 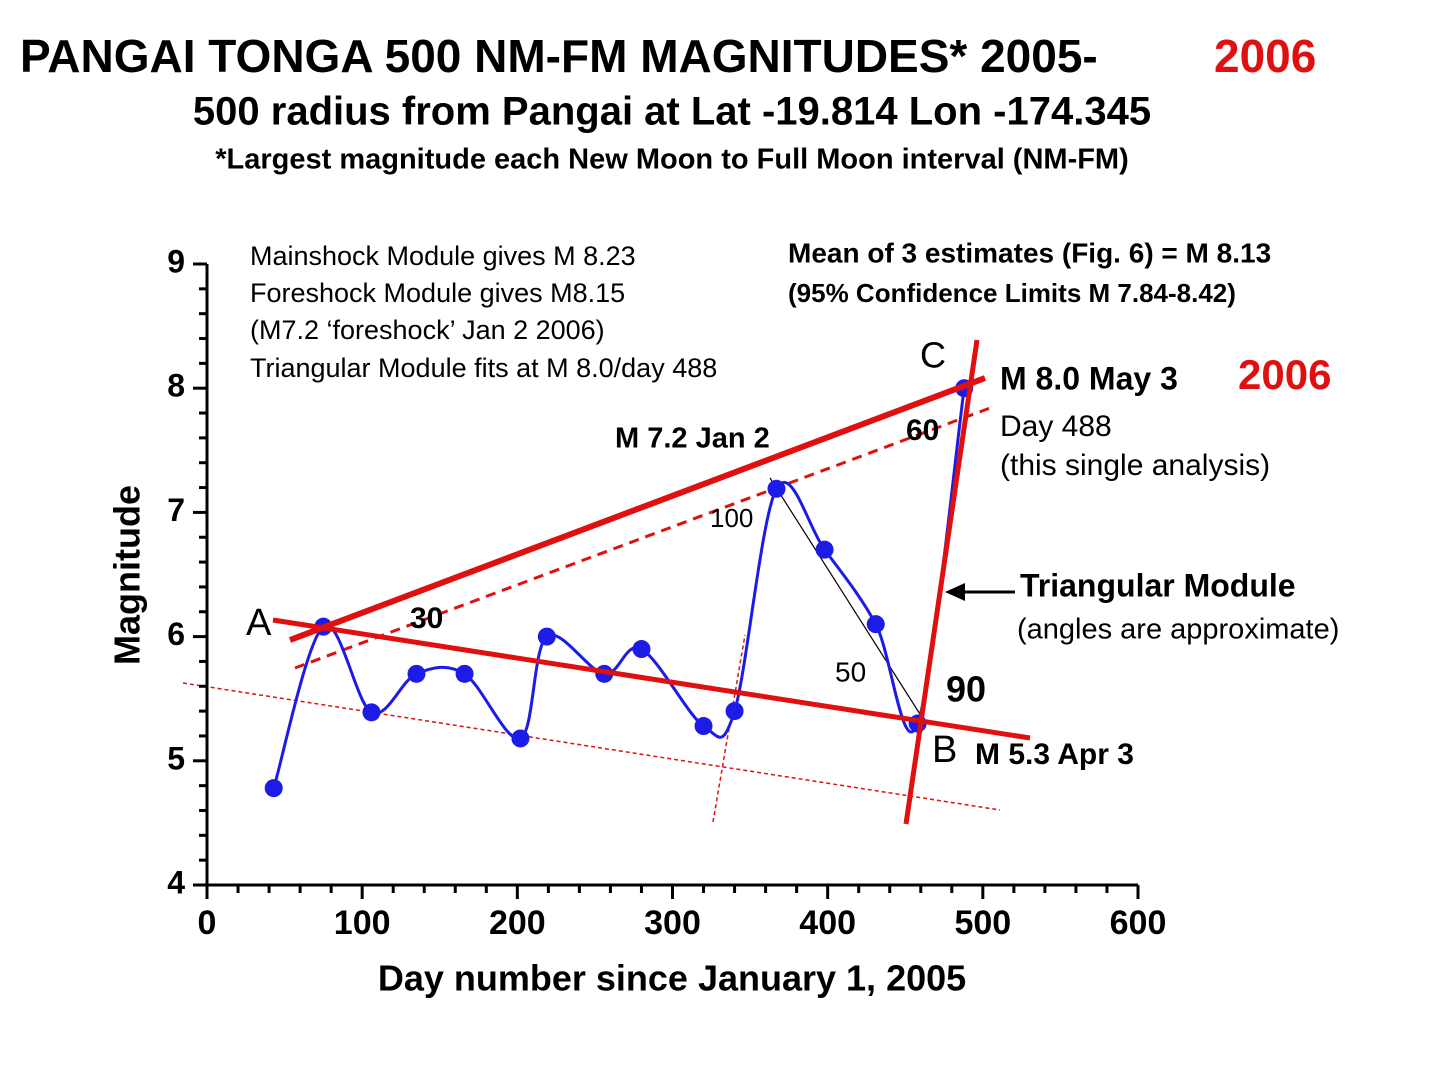 I want to click on annotation: 100, so click(x=731, y=518).